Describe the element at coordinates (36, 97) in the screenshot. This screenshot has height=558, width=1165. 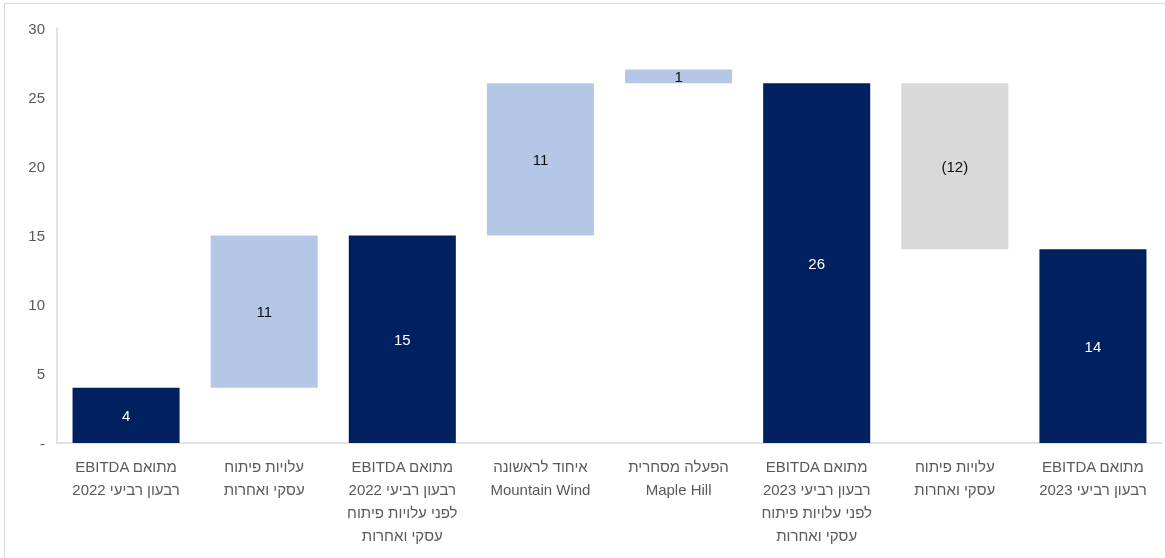
I see `y-tick-label: 25` at that location.